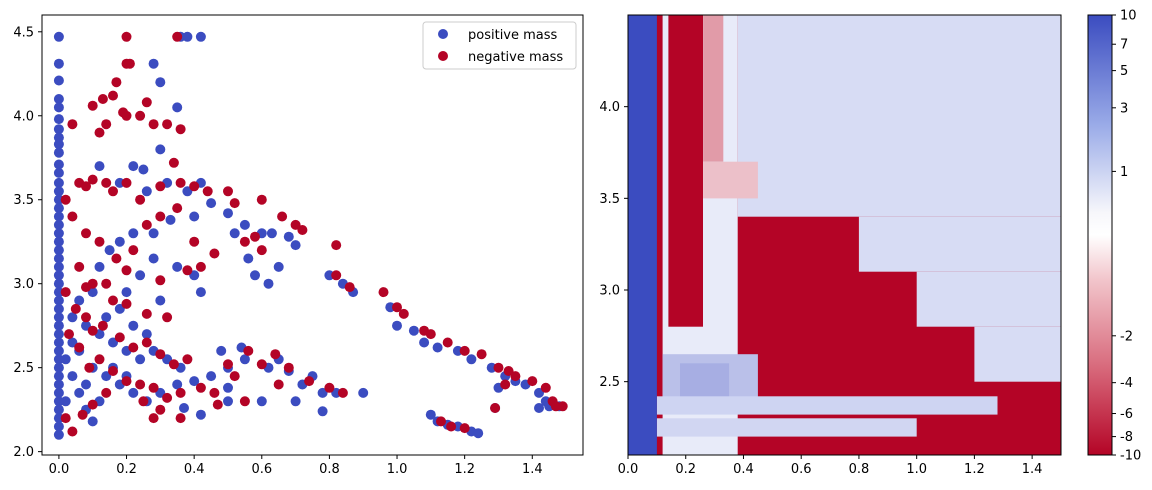  I want to click on y-tick-label: 3.0, so click(23, 284).